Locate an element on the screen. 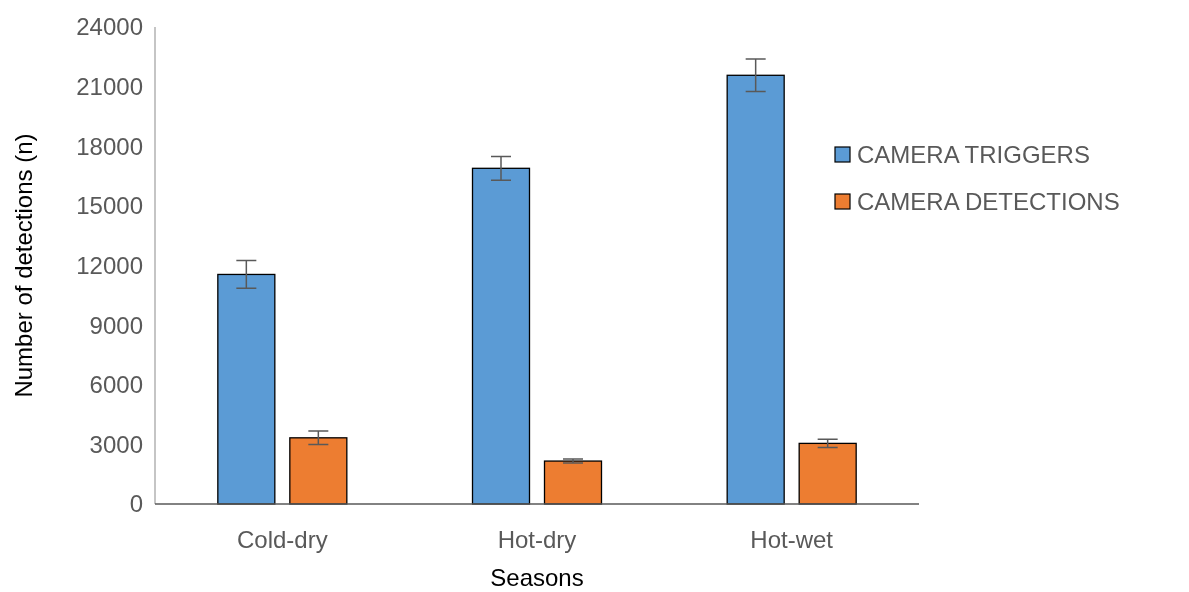 This screenshot has width=1189, height=592. y-tick-label: 18000 is located at coordinates (109, 146).